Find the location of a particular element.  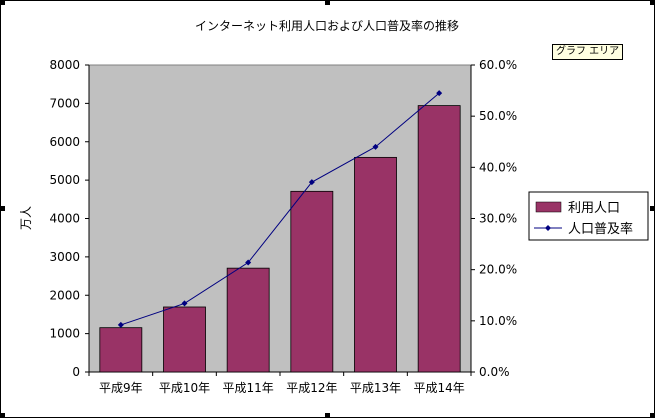

y-tick-label: 6000 is located at coordinates (64, 142).